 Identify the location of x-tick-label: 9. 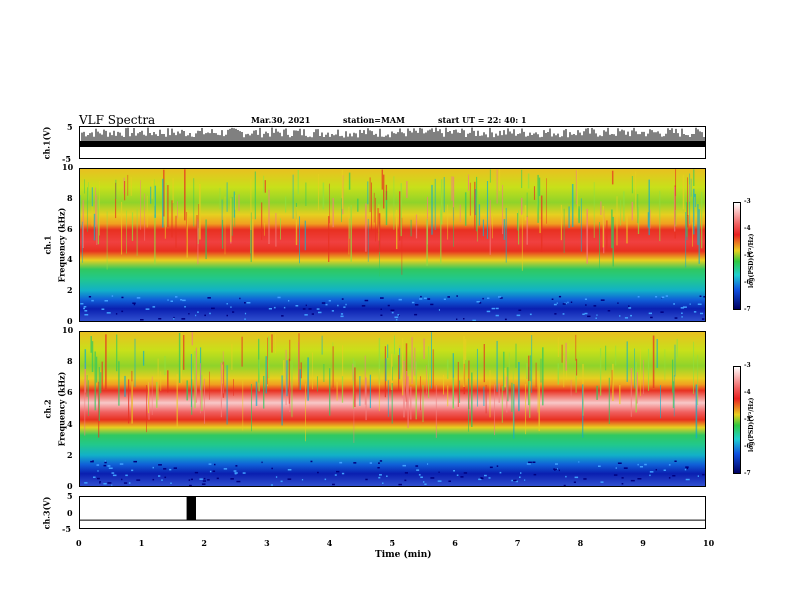
(643, 543).